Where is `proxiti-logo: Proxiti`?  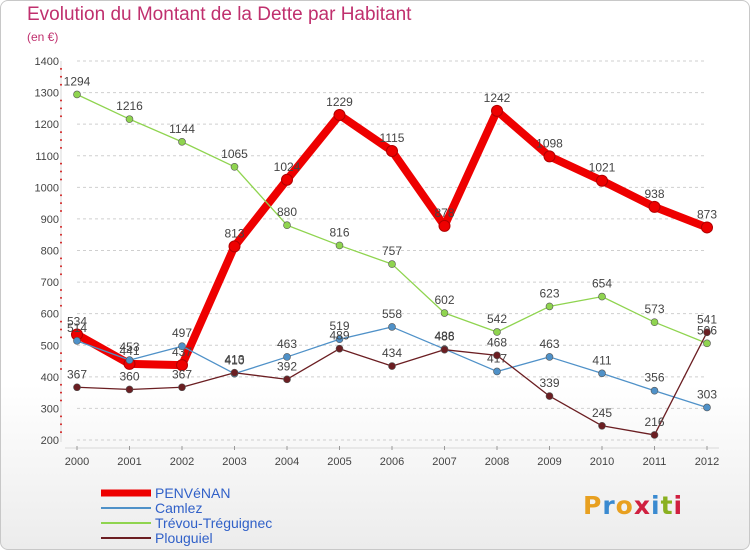
proxiti-logo: Proxiti is located at coordinates (633, 505).